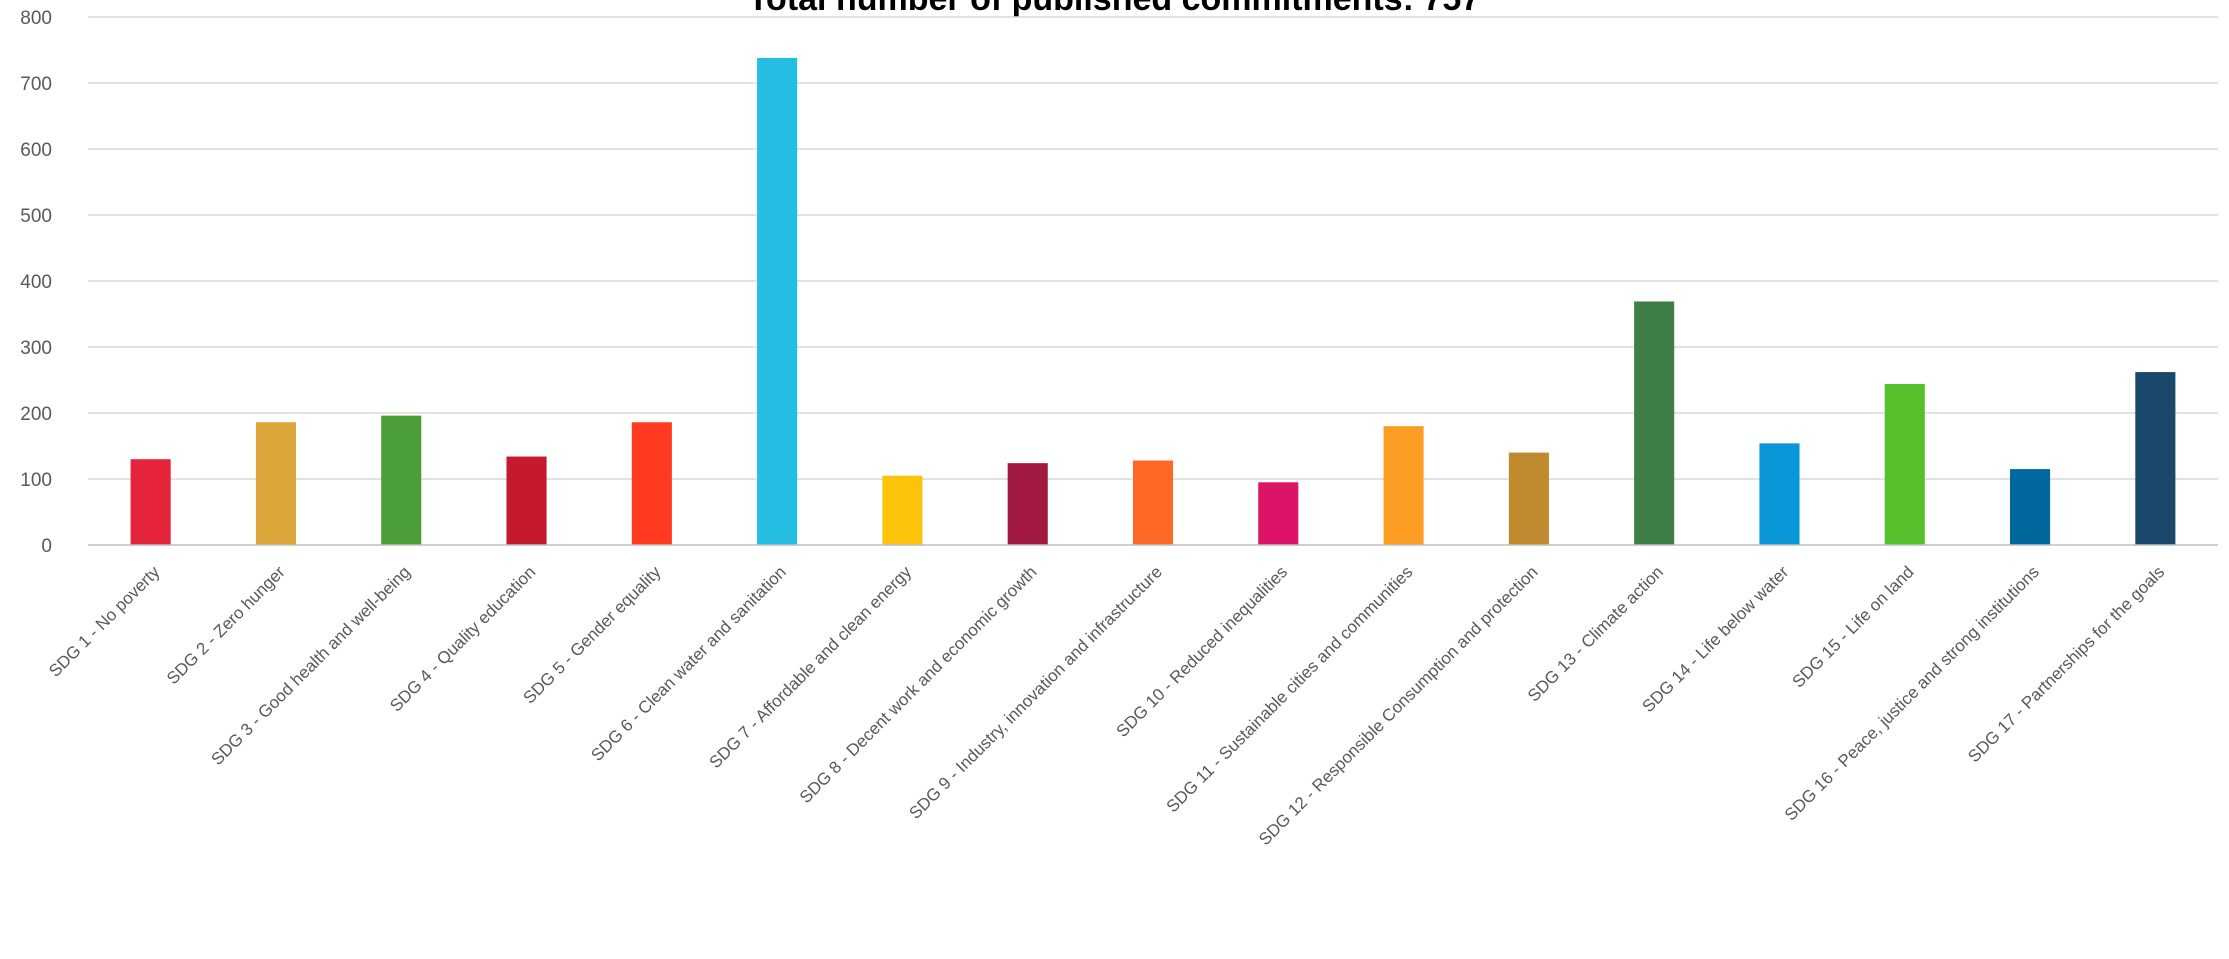 The image size is (2229, 959). I want to click on y-tick-label: 600, so click(36, 150).